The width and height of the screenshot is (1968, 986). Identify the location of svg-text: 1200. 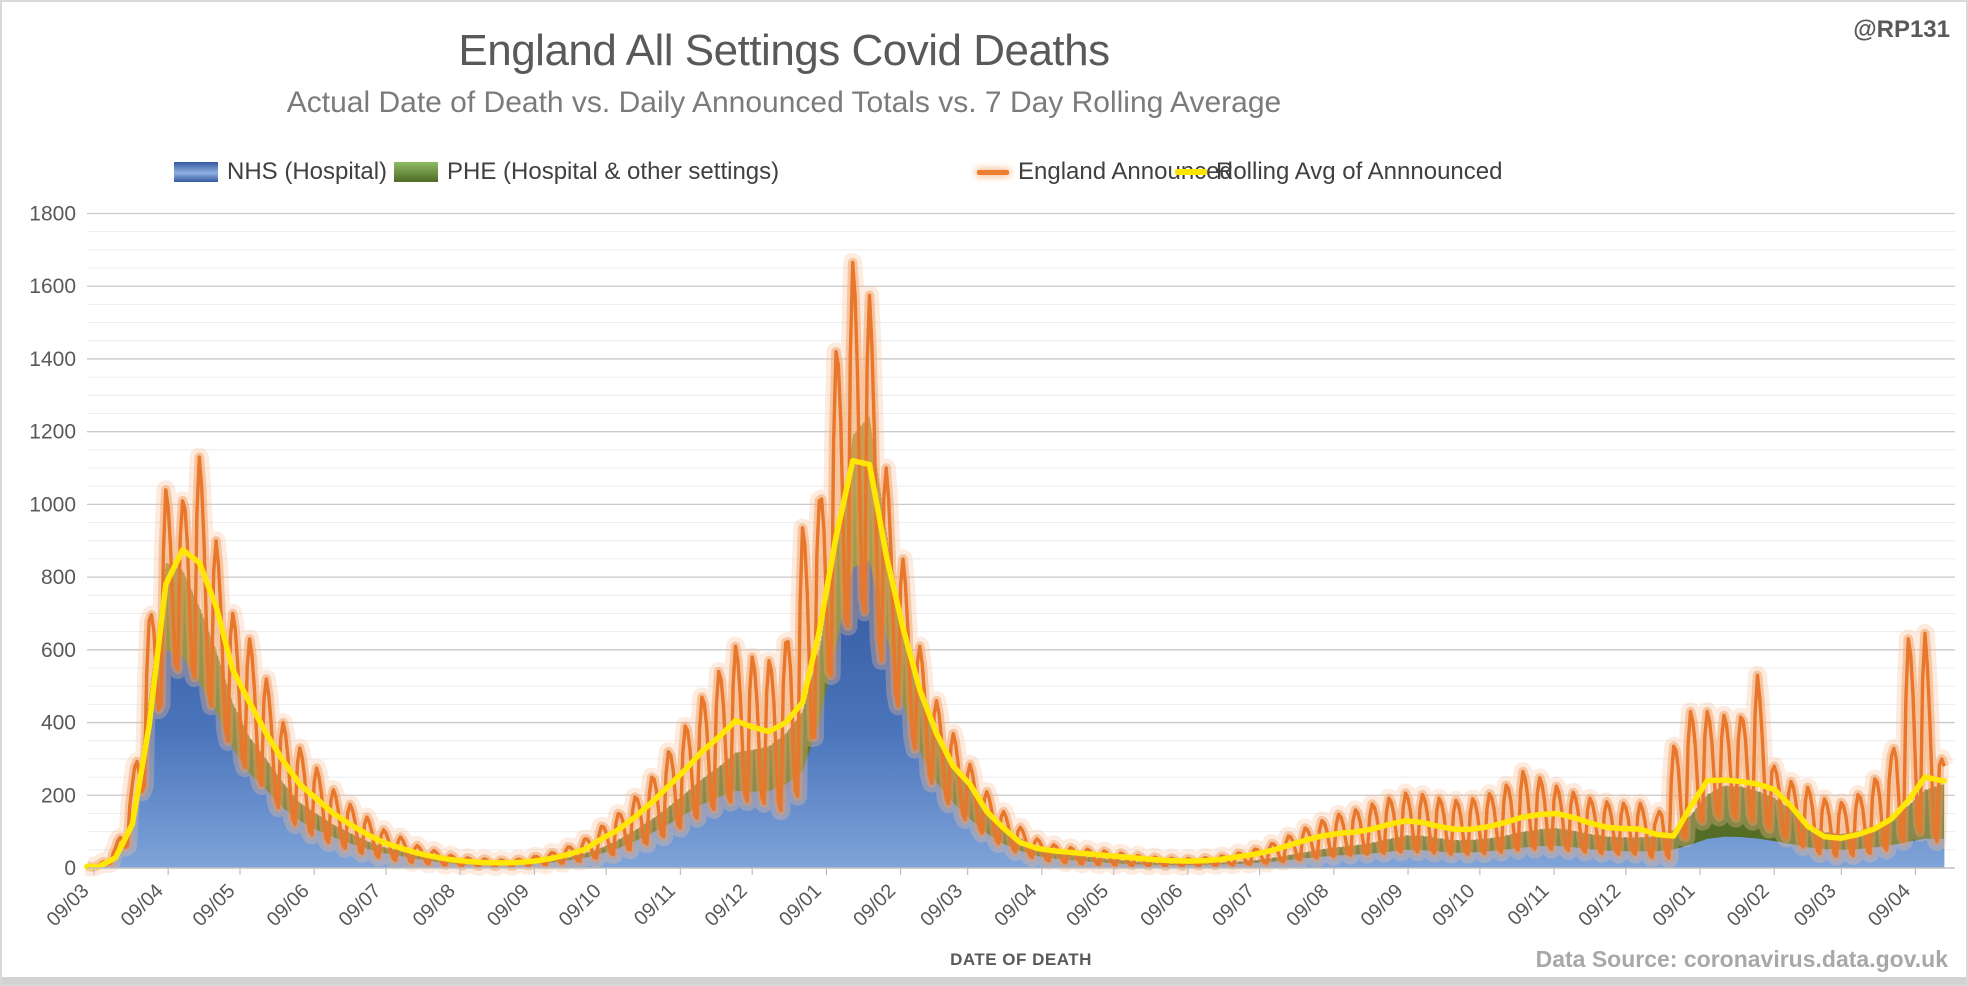
(52, 432).